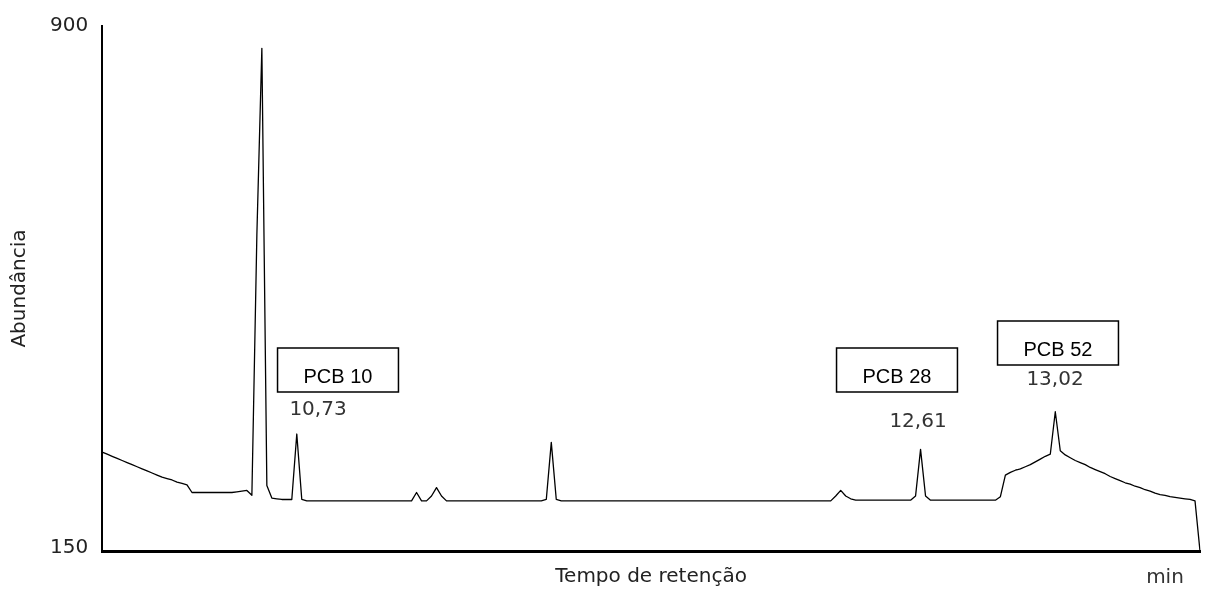 The width and height of the screenshot is (1226, 607). Describe the element at coordinates (1165, 576) in the screenshot. I see `text: min` at that location.